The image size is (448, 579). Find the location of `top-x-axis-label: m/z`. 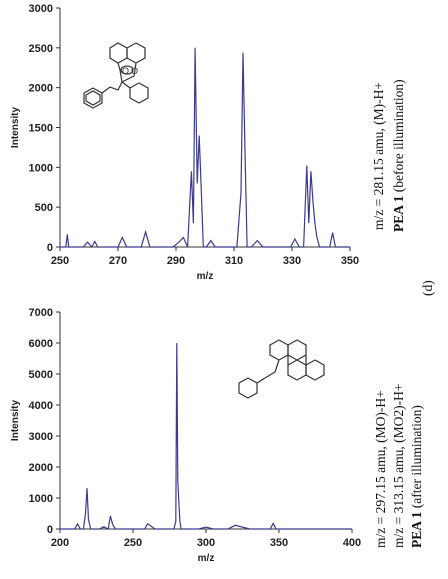

top-x-axis-label: m/z is located at coordinates (205, 276).